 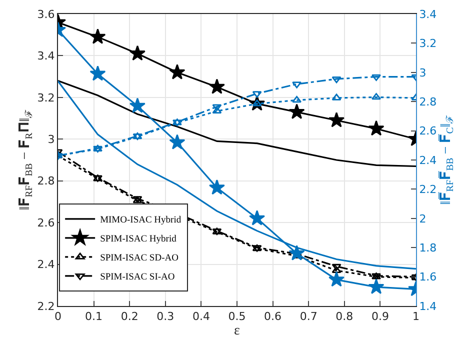 What do you see at coordinates (428, 189) in the screenshot?
I see `y2-tick-label: 2.2` at bounding box center [428, 189].